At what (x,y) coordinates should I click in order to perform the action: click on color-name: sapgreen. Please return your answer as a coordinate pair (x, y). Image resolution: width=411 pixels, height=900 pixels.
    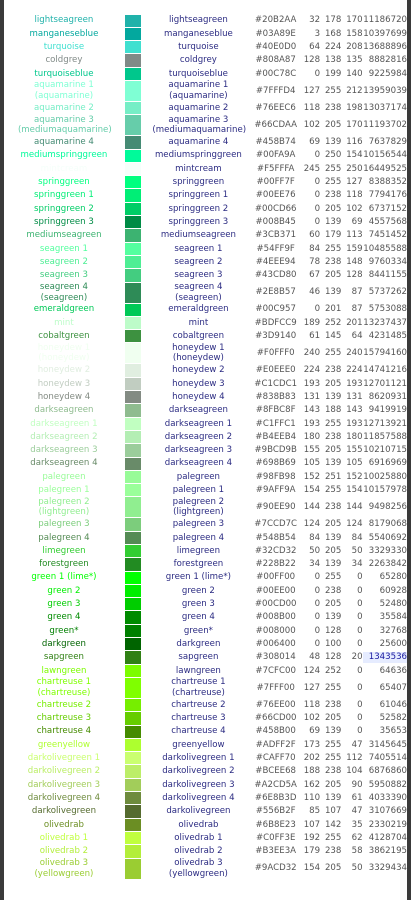
    Looking at the image, I should click on (198, 657).